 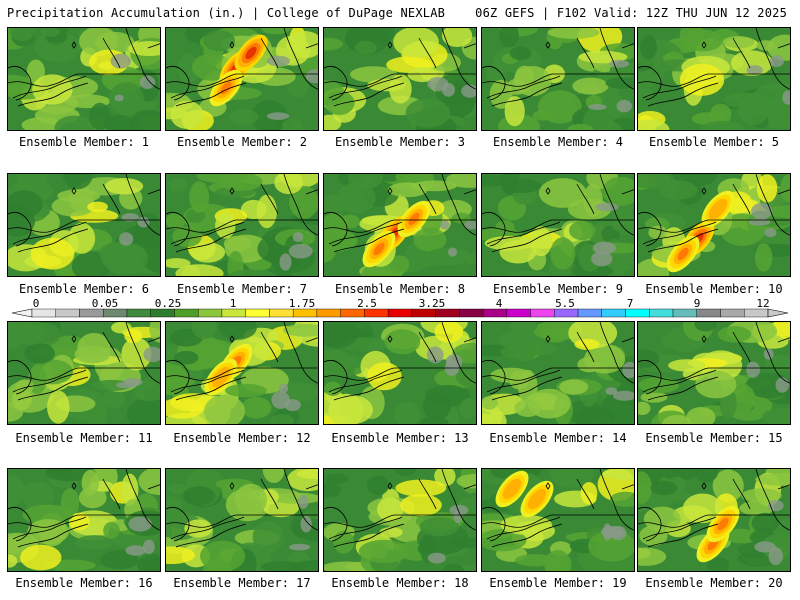 I want to click on ensemble-member-label-4: Ensemble Member: 4, so click(x=558, y=142).